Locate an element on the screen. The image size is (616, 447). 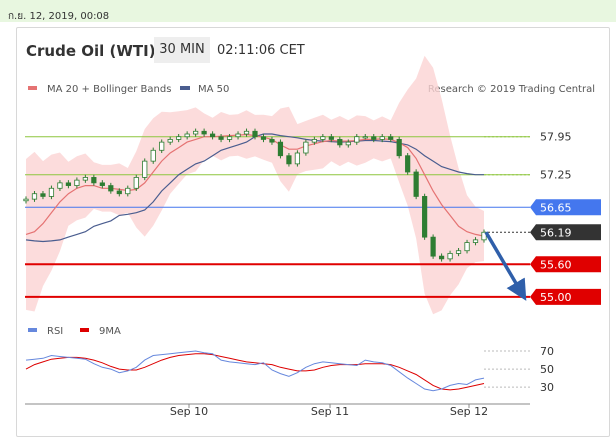
timeframe-badge: 30 MIN is located at coordinates (182, 50).